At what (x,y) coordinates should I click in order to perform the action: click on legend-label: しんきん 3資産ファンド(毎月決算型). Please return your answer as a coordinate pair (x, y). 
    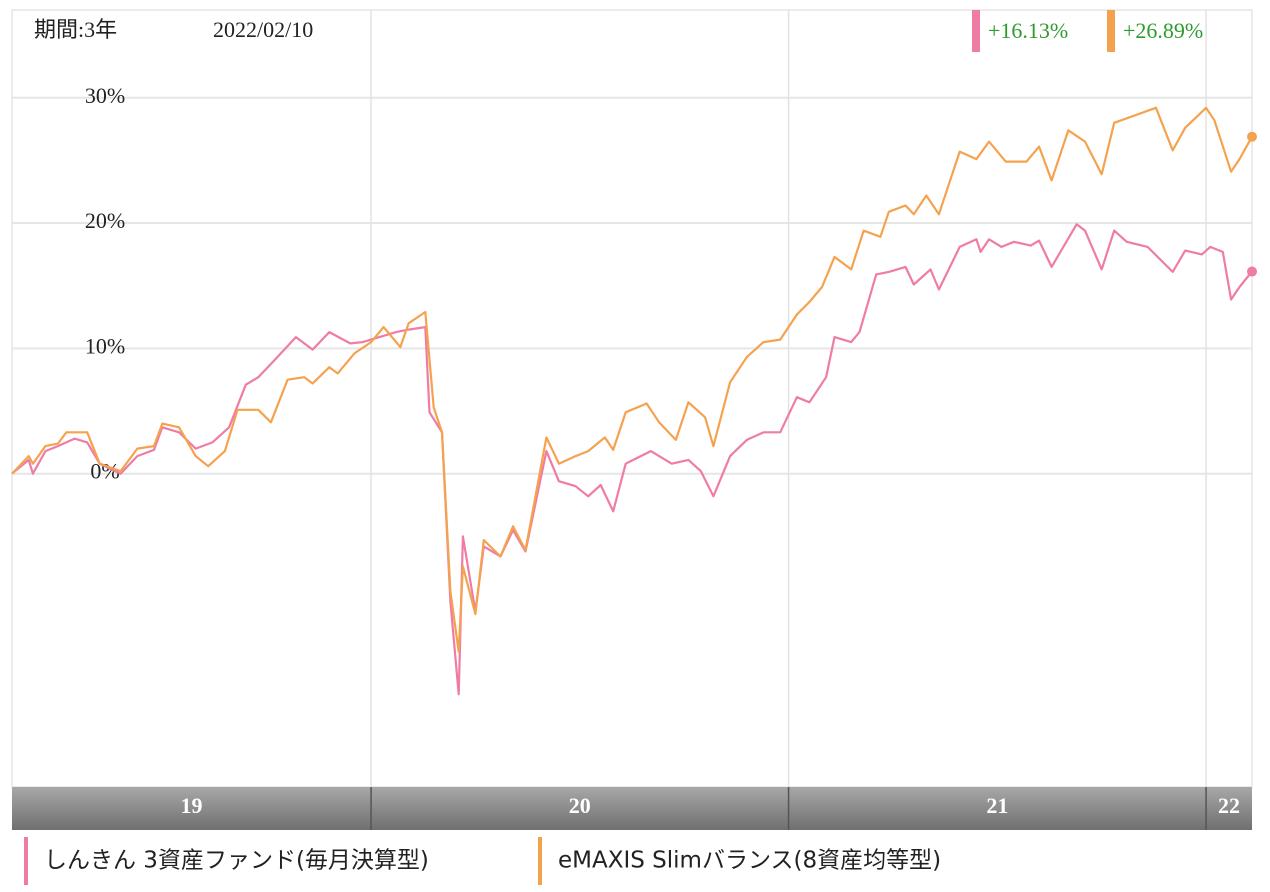
    Looking at the image, I should click on (236, 861).